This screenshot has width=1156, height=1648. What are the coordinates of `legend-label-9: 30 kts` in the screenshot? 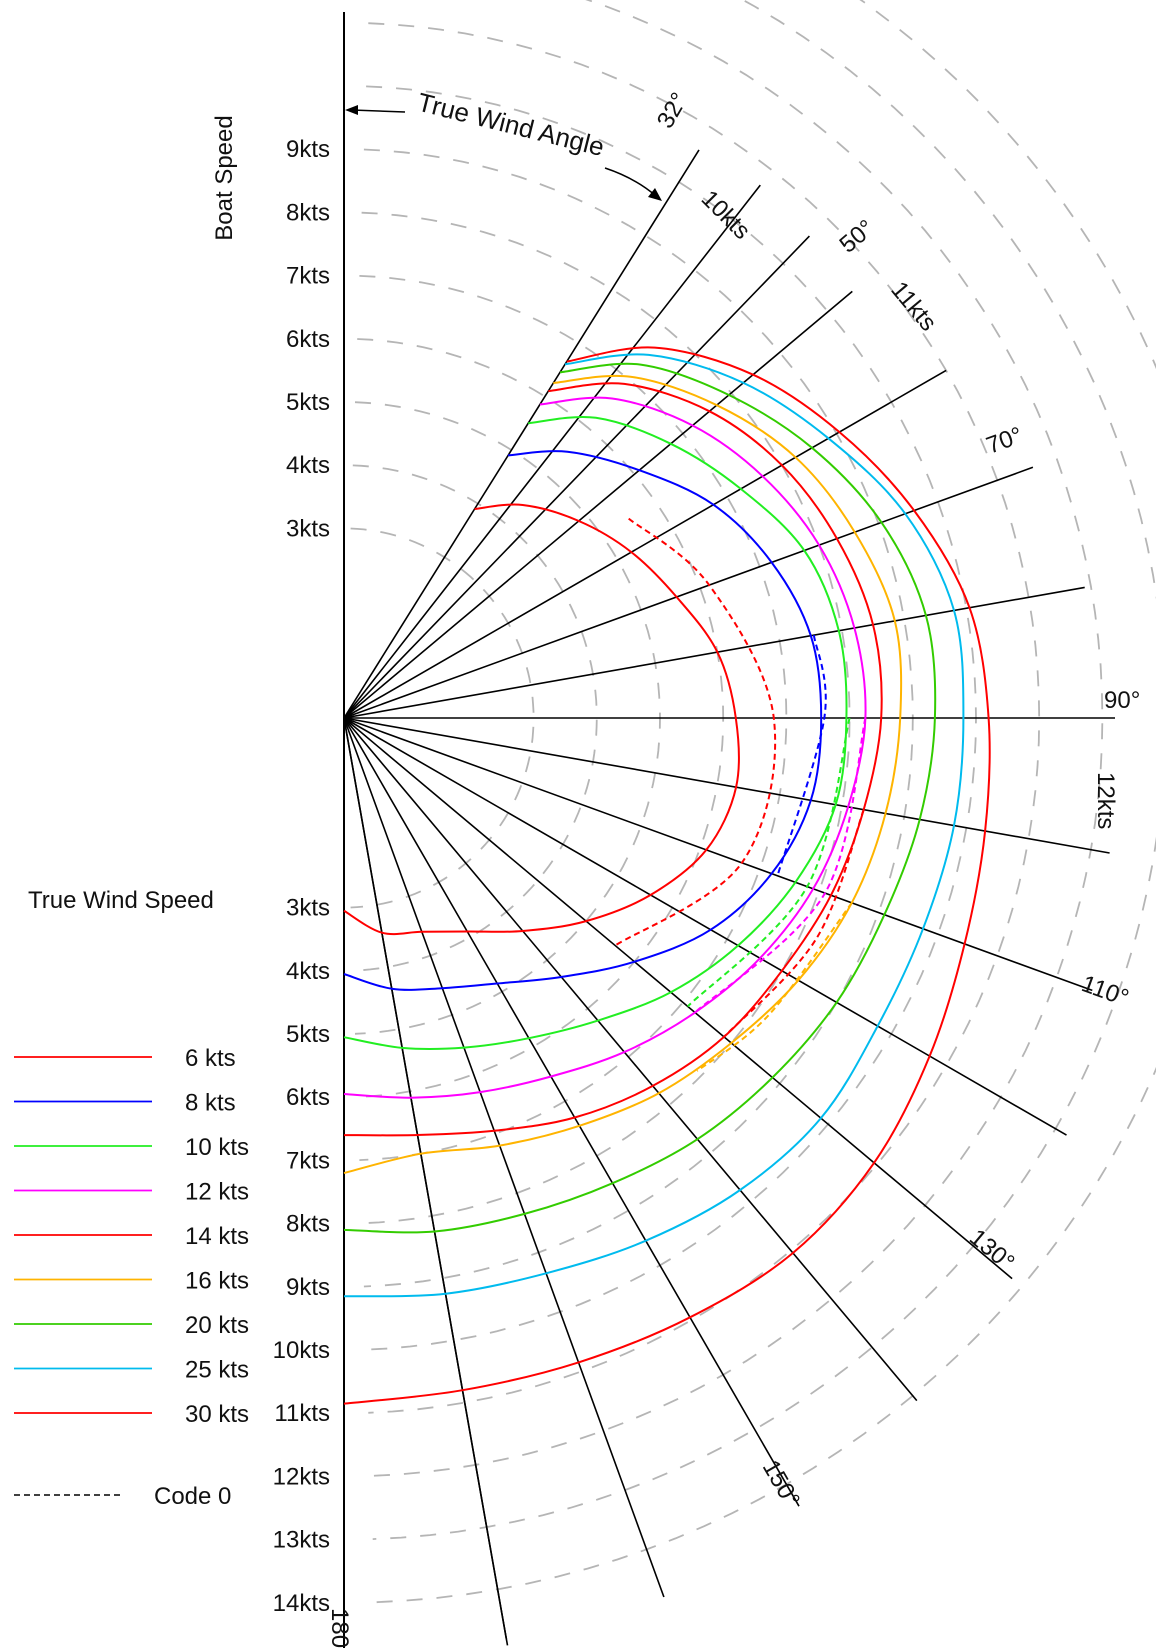 It's located at (217, 1414).